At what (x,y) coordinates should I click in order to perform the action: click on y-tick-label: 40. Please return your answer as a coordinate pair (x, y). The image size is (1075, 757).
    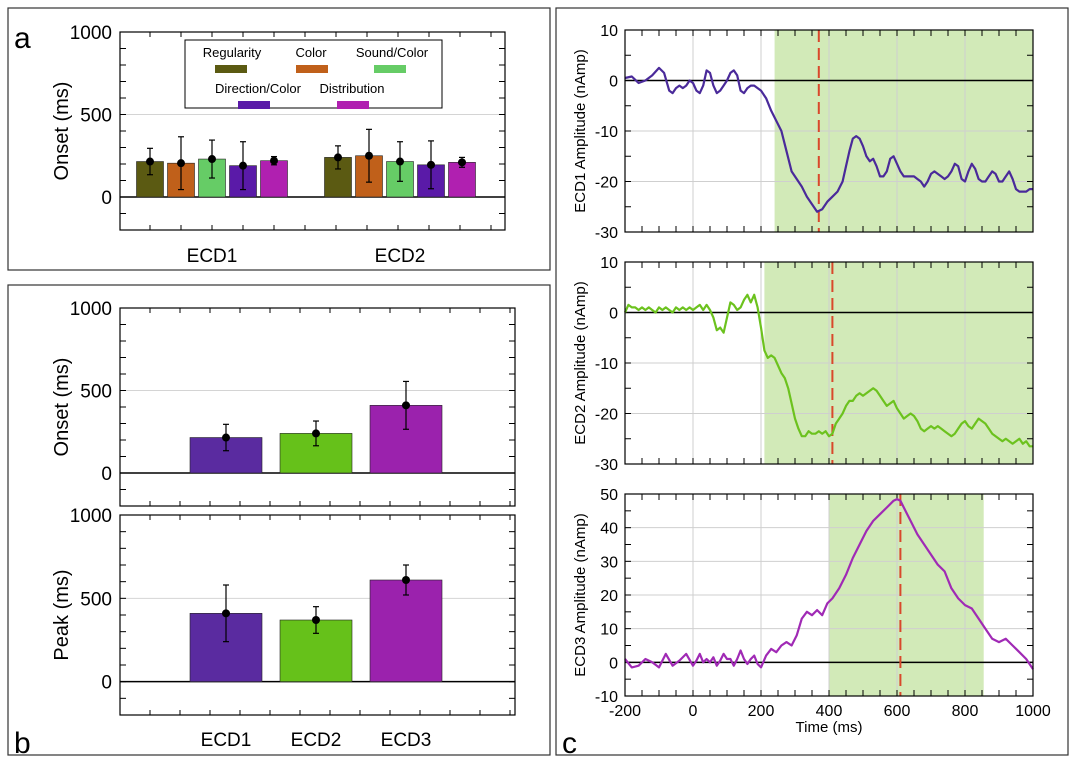
    Looking at the image, I should click on (609, 529).